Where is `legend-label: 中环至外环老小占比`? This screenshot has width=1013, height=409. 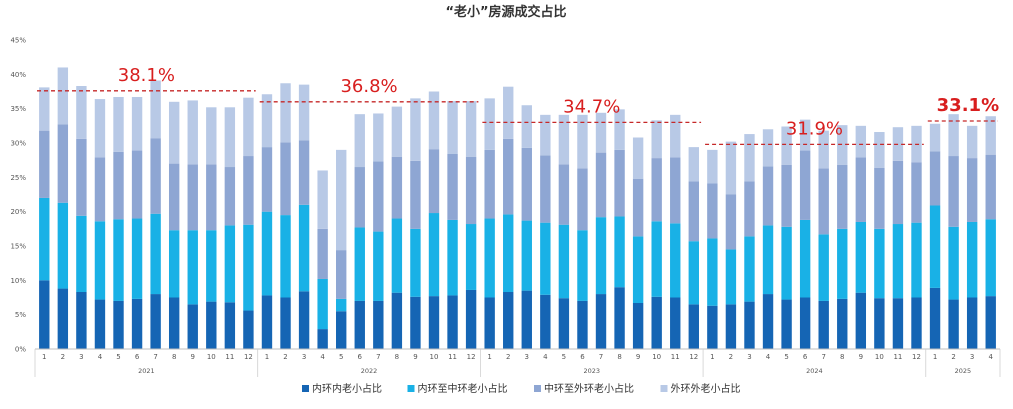
legend-label: 中环至外环老小占比 is located at coordinates (589, 388).